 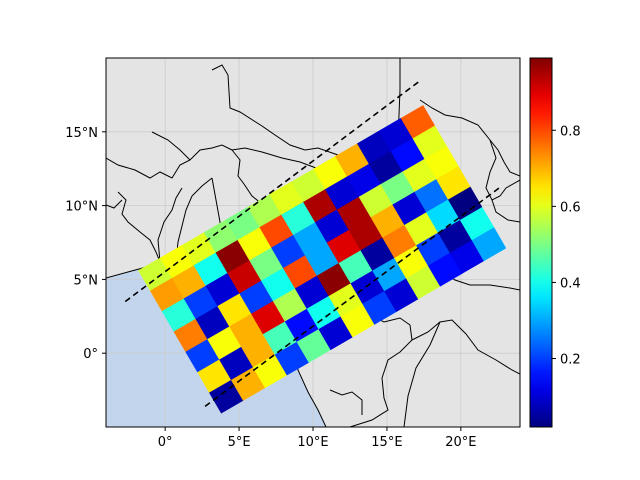 What do you see at coordinates (566, 245) in the screenshot?
I see `colorbar-ticks: 0.2 0.4 0.6 0.8` at bounding box center [566, 245].